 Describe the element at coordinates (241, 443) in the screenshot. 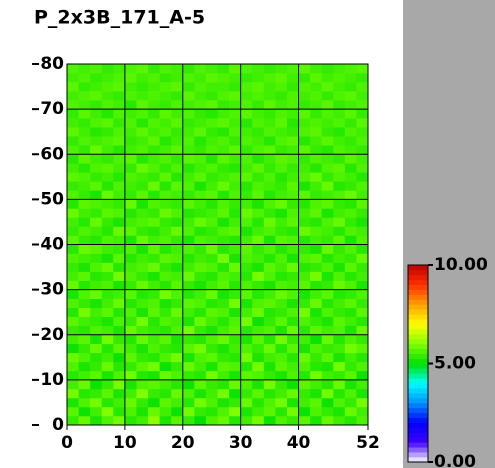

I see `x-tick-label: 30` at that location.